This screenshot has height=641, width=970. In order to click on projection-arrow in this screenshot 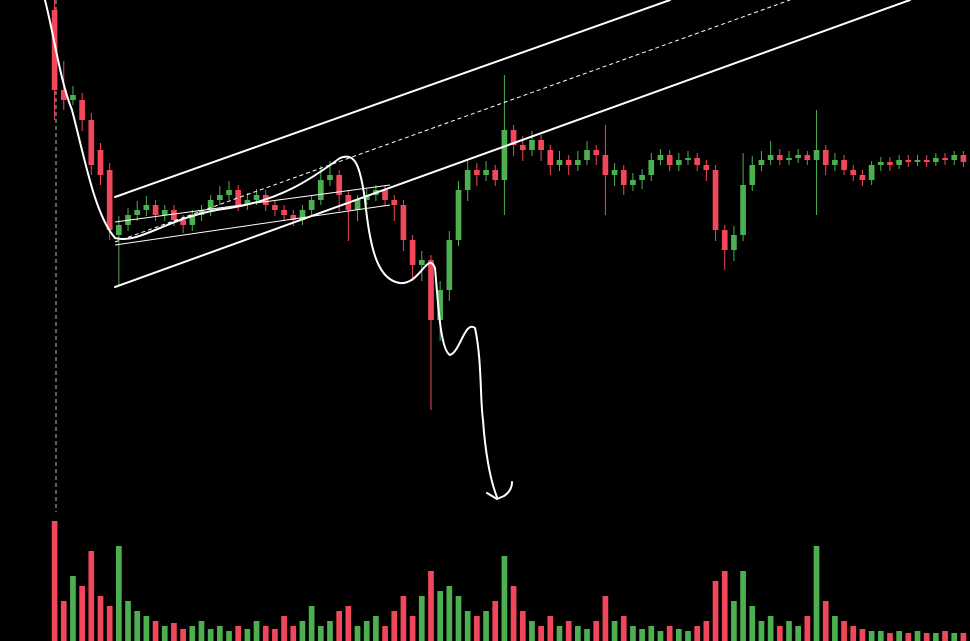, I will do `click(499, 490)`.